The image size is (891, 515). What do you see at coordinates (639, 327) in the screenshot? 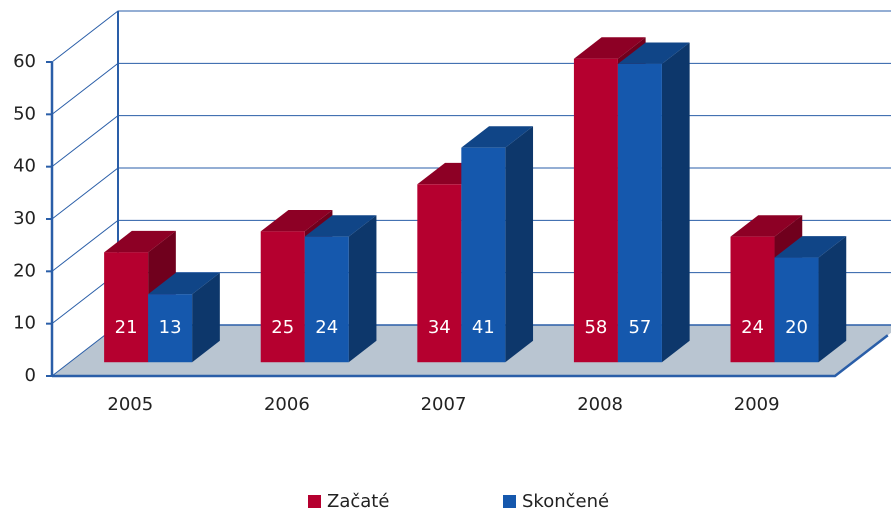
I see `value-label: 57` at bounding box center [639, 327].